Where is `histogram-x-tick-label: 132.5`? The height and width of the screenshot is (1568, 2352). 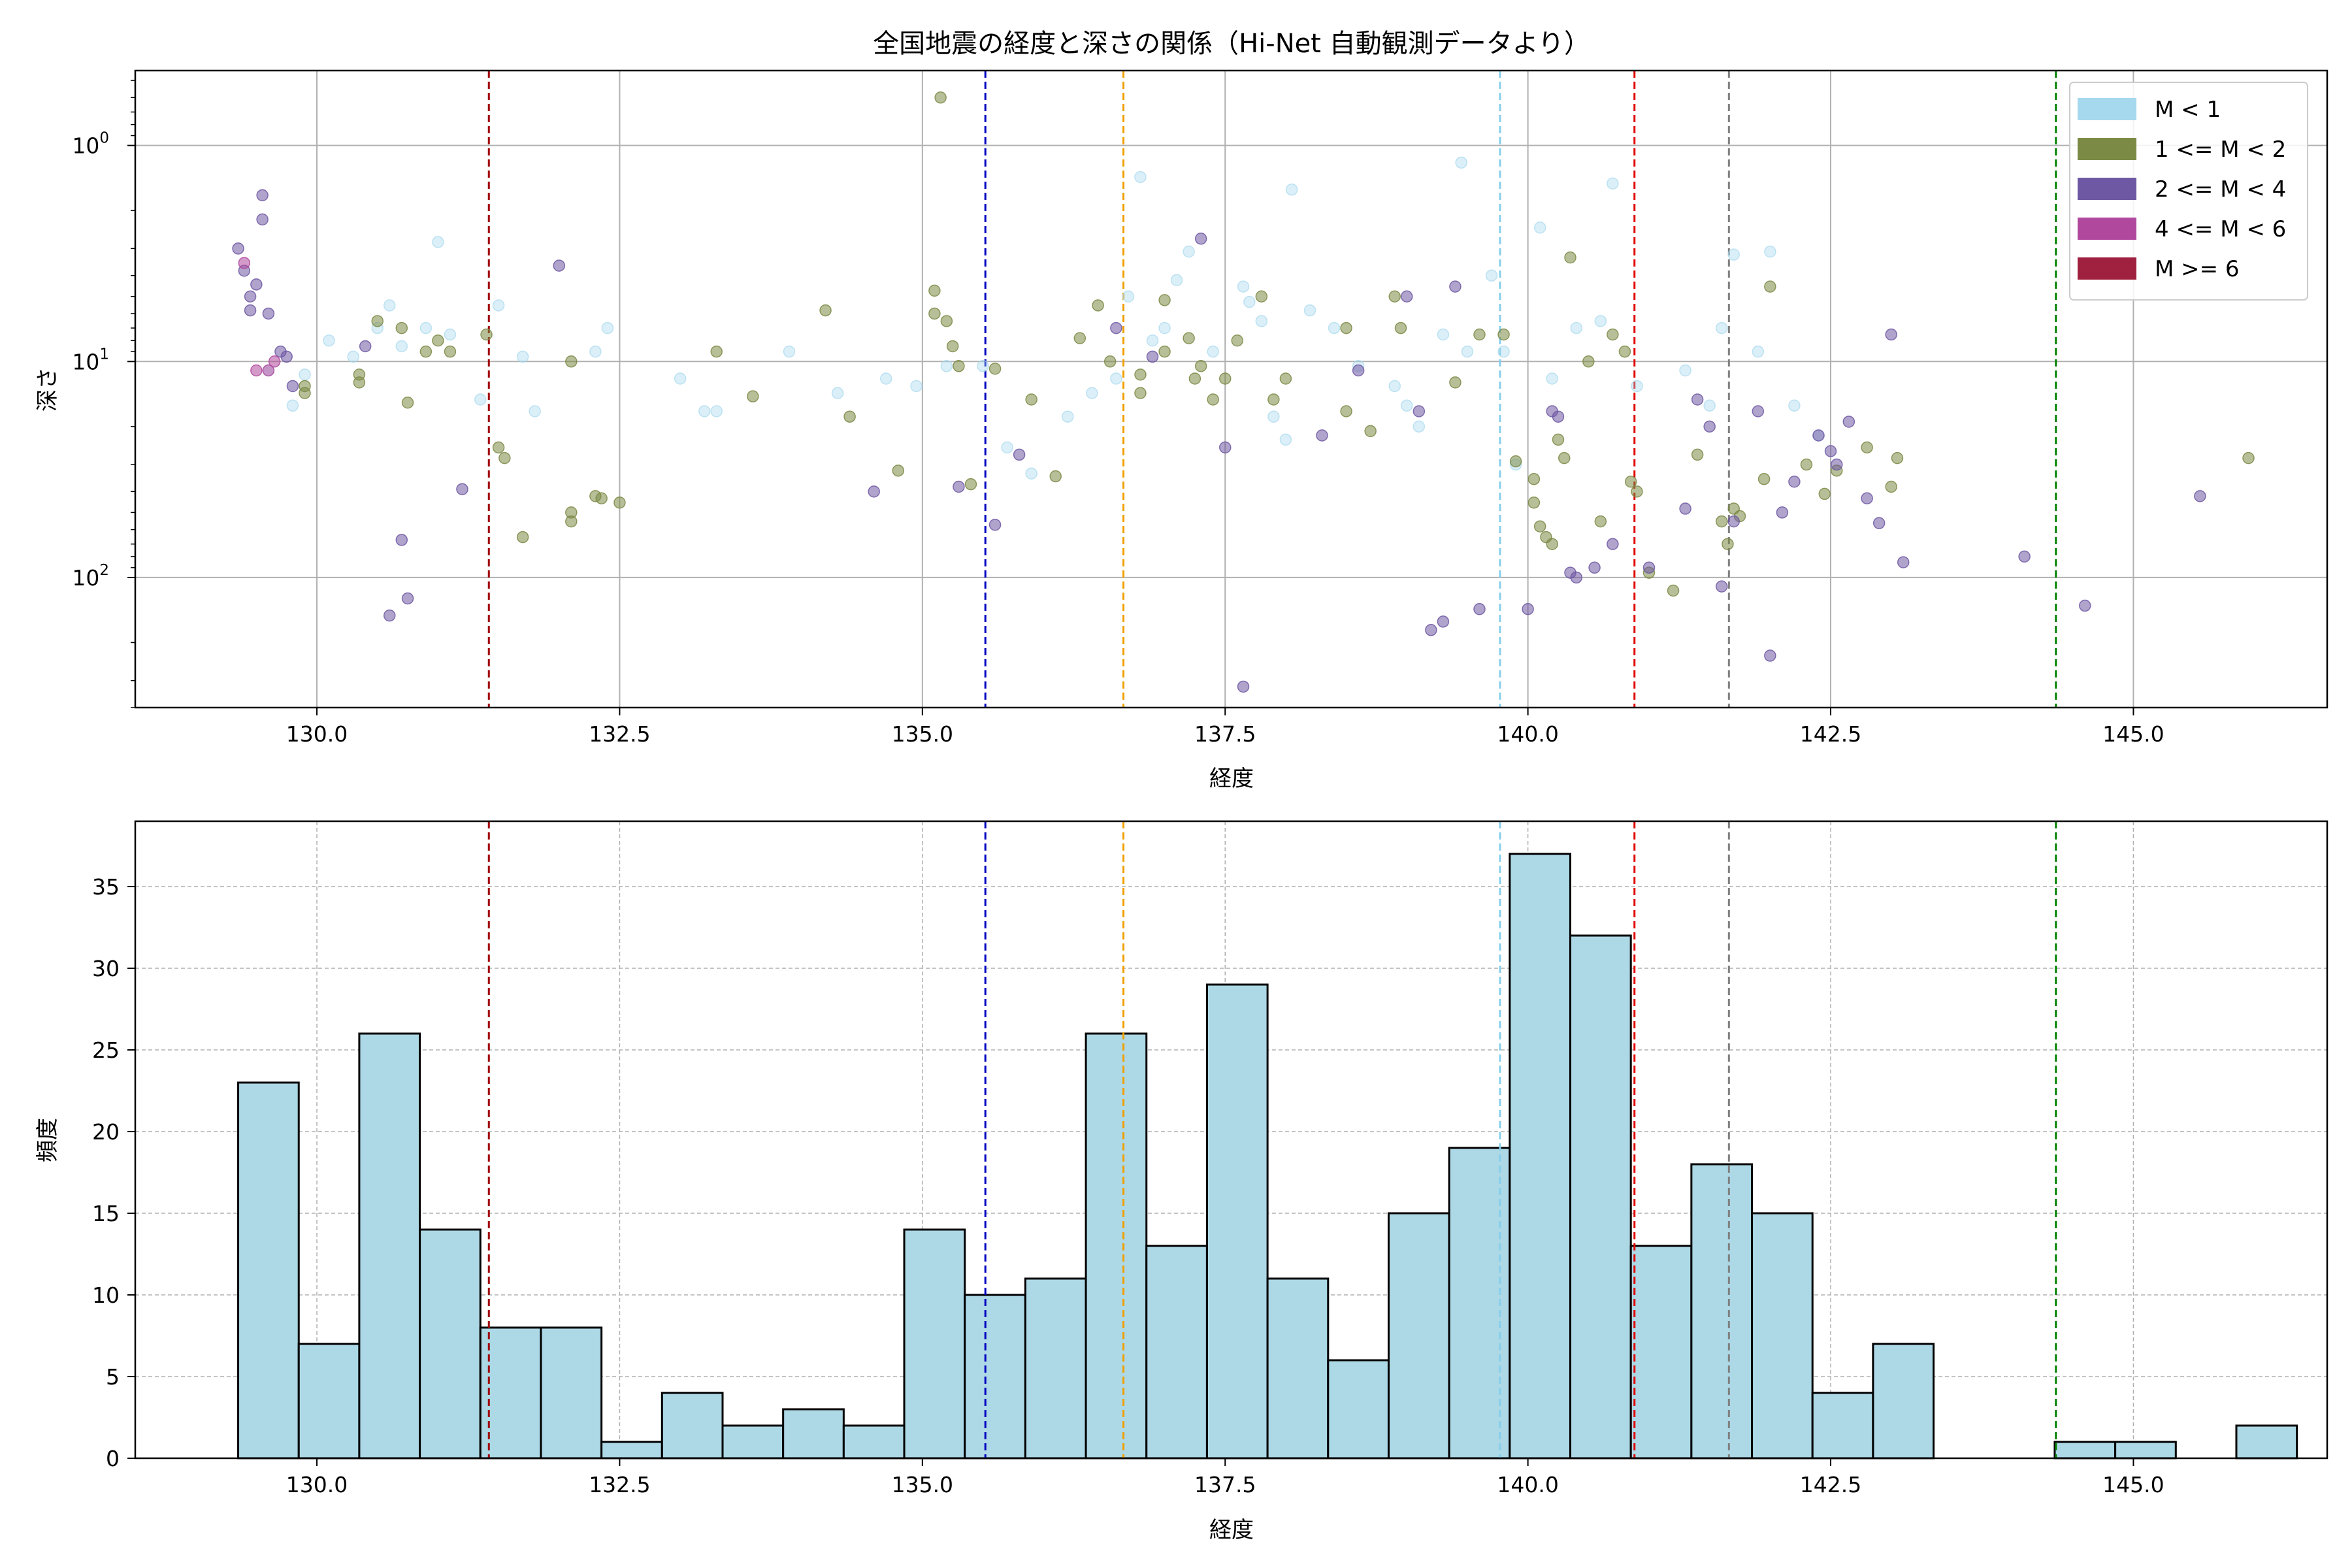
histogram-x-tick-label: 132.5 is located at coordinates (619, 1484).